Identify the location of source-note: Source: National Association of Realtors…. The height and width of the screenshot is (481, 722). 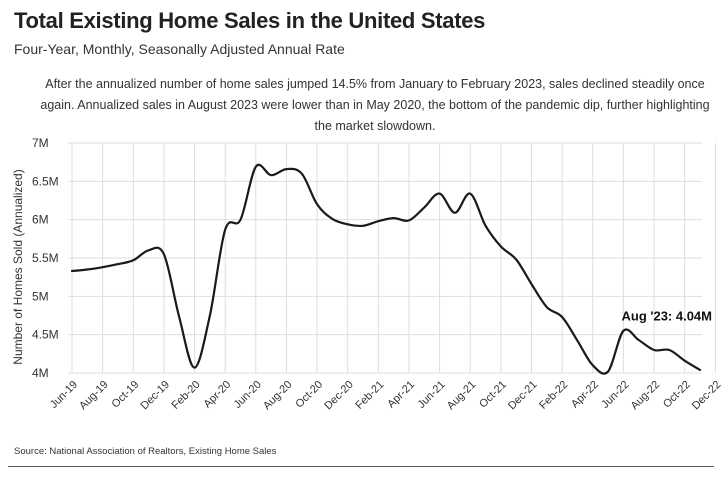
(145, 451).